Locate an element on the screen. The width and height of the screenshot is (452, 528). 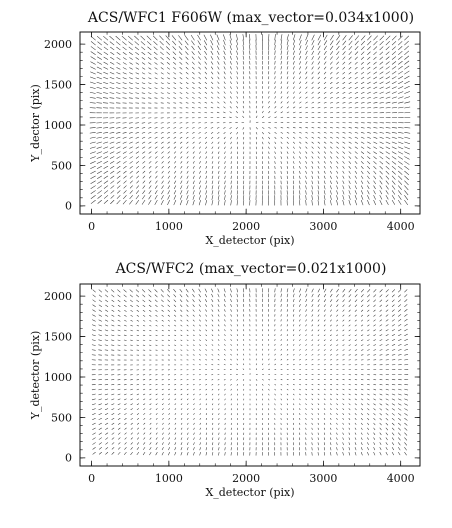
plot-1-xtick-label: 2000 is located at coordinates (246, 226).